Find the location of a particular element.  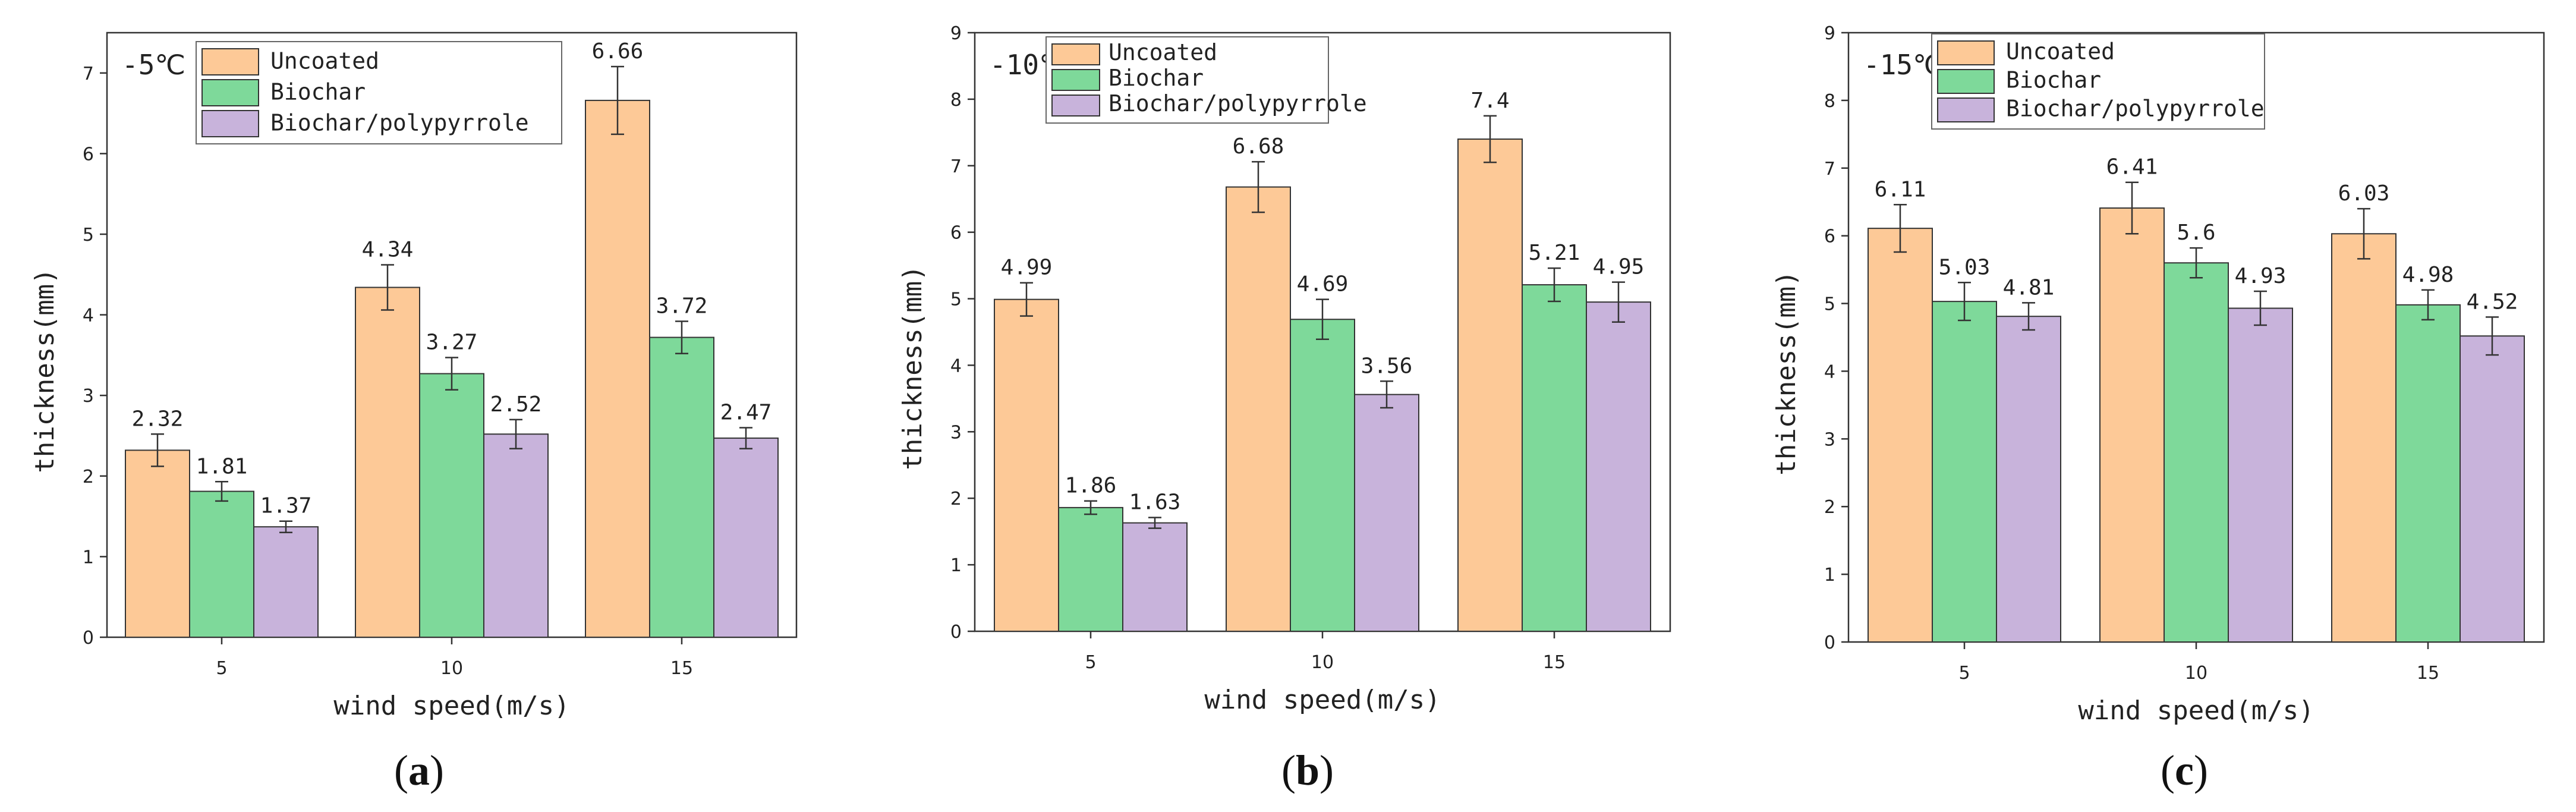

data-label: 5.6 is located at coordinates (2196, 233).